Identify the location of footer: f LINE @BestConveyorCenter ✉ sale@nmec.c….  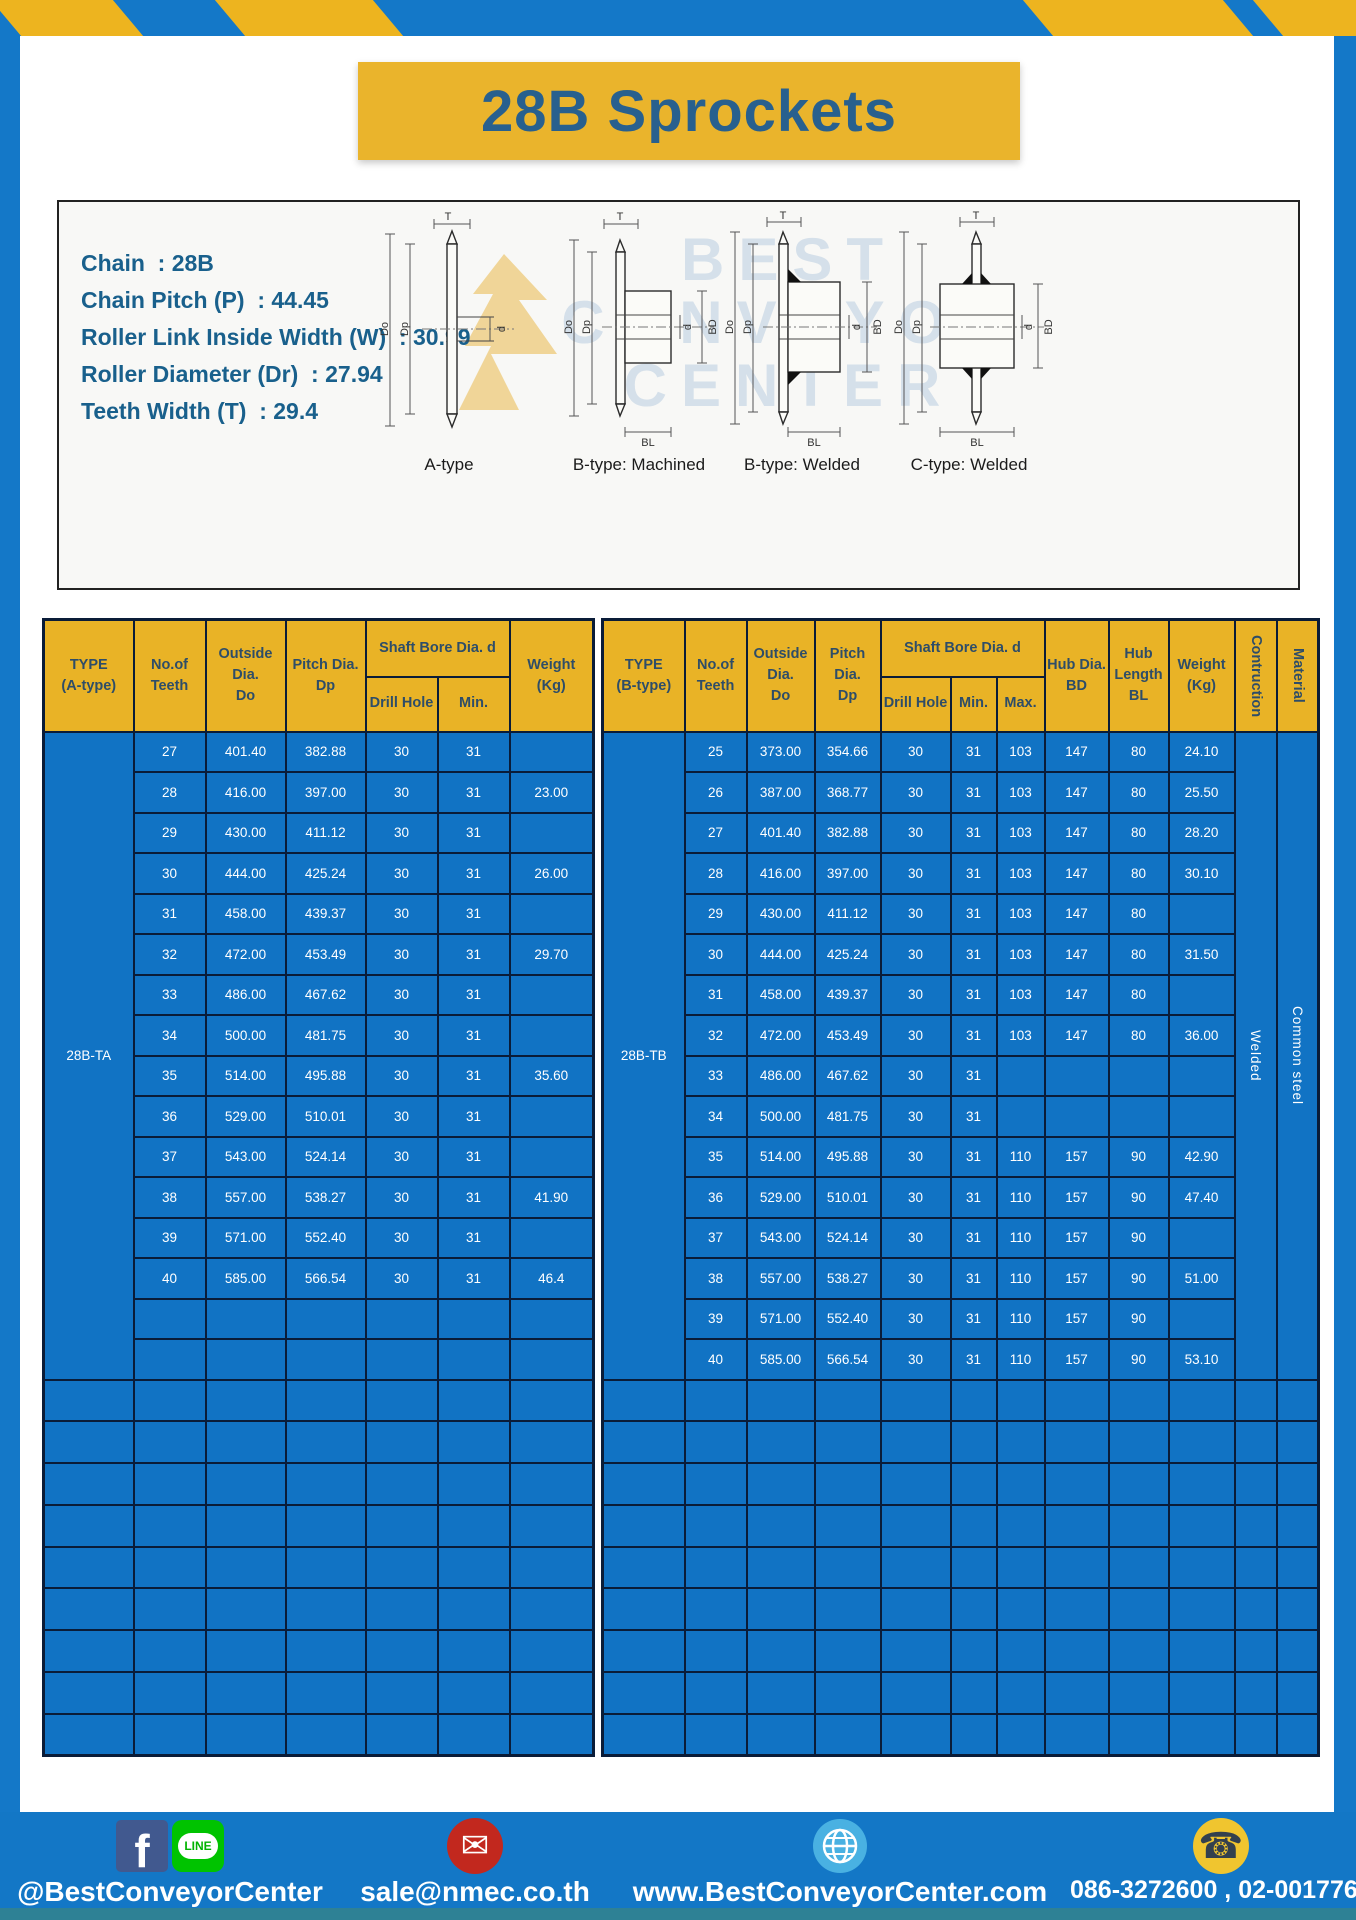
(678, 1860).